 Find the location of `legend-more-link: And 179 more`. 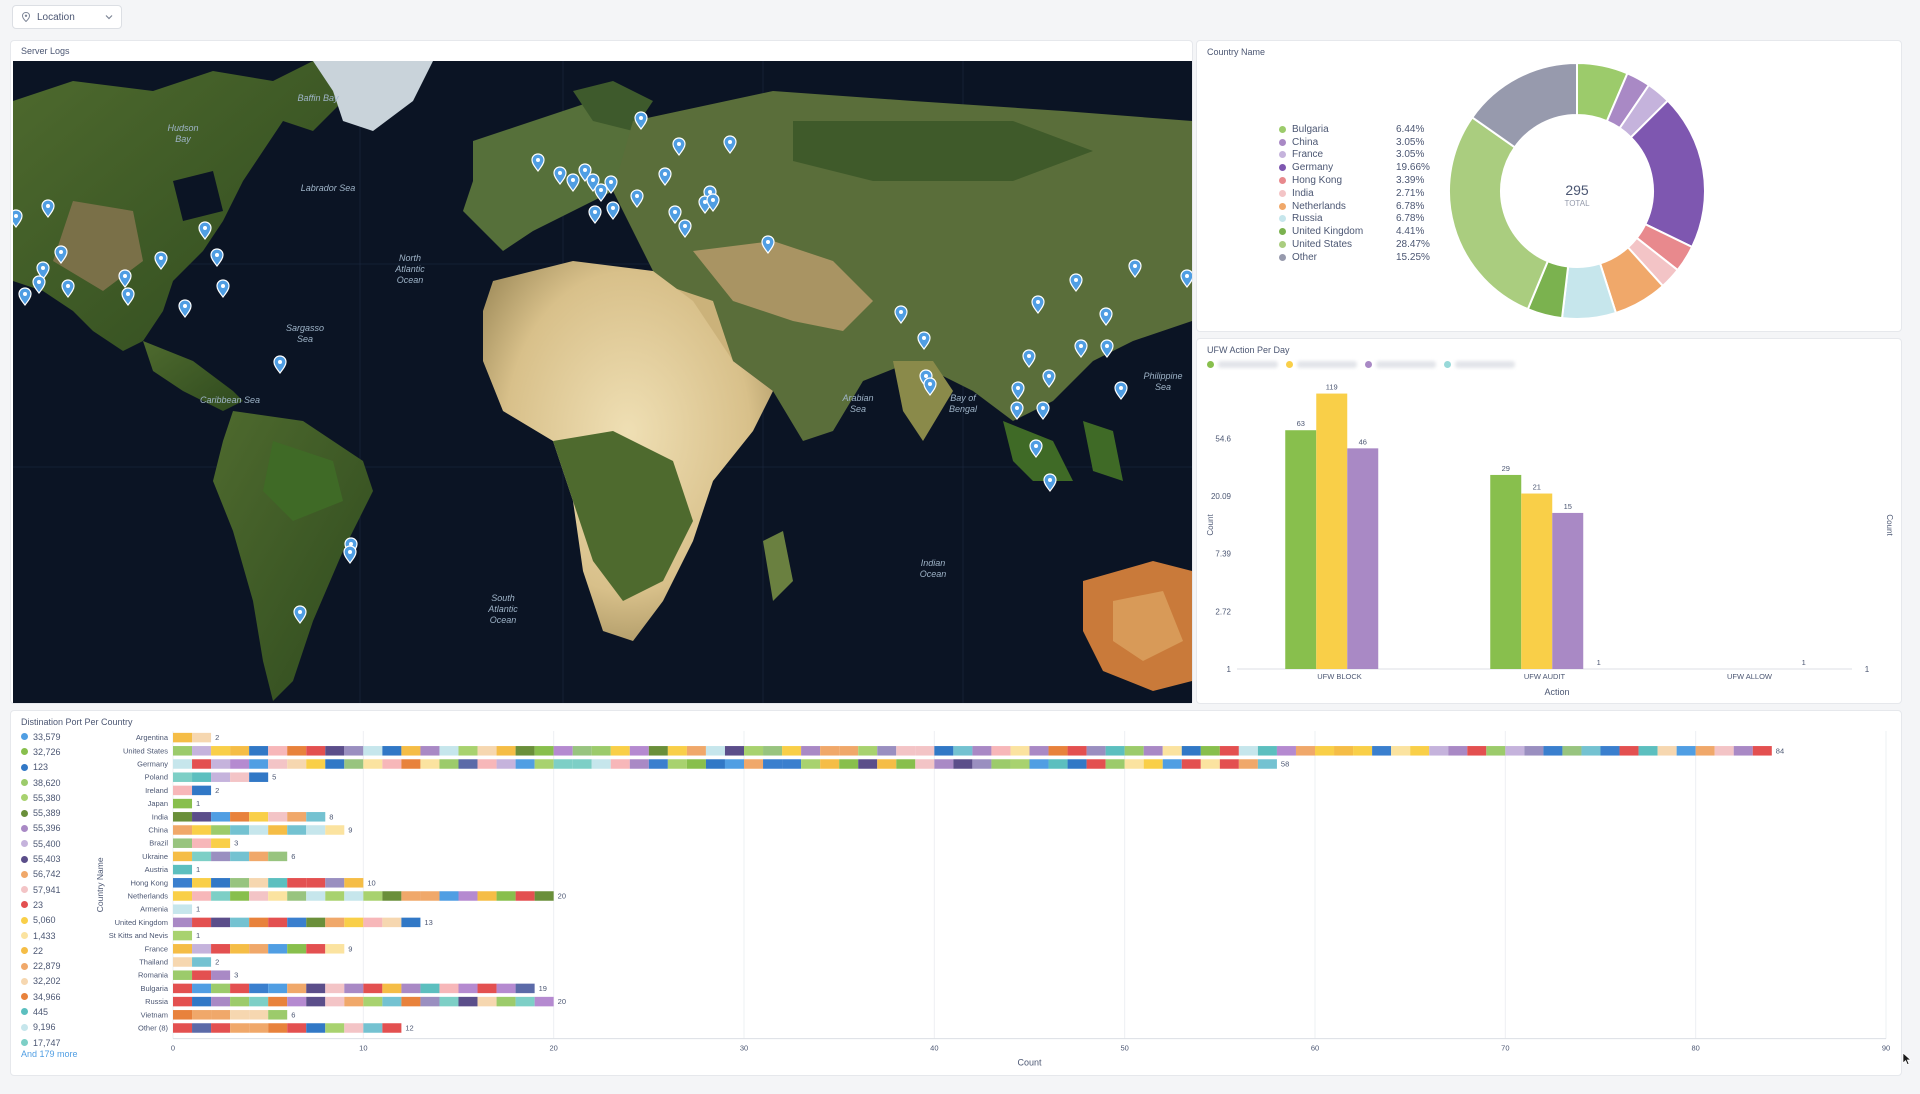

legend-more-link: And 179 more is located at coordinates (49, 1054).